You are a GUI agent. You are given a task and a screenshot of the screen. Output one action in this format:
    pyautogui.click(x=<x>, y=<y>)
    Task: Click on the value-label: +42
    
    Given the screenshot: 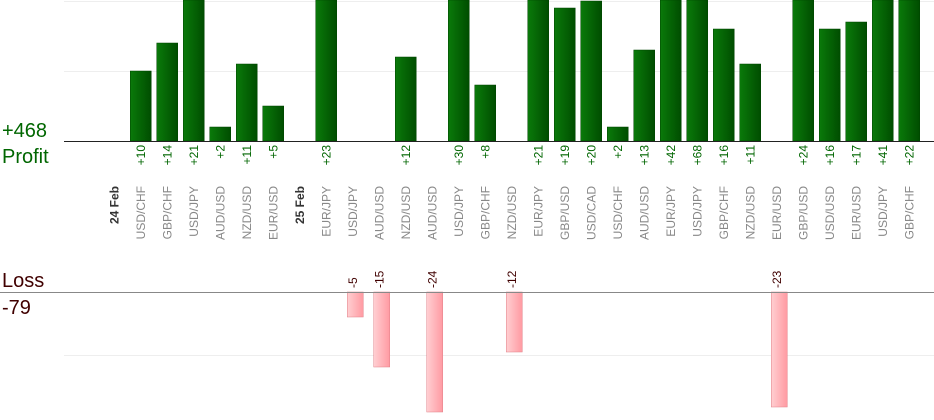 What is the action you would take?
    pyautogui.click(x=671, y=155)
    